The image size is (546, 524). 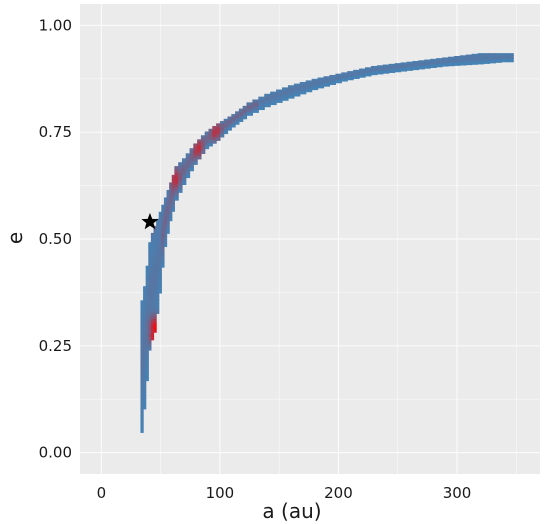 What do you see at coordinates (338, 493) in the screenshot?
I see `x-tick-label: 200` at bounding box center [338, 493].